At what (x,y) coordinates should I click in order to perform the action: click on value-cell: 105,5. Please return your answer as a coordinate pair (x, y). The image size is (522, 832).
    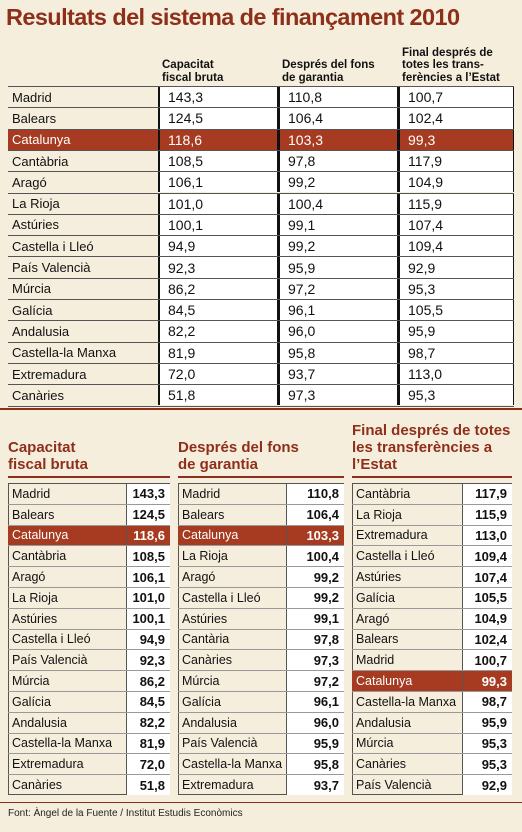
    Looking at the image, I should click on (487, 598).